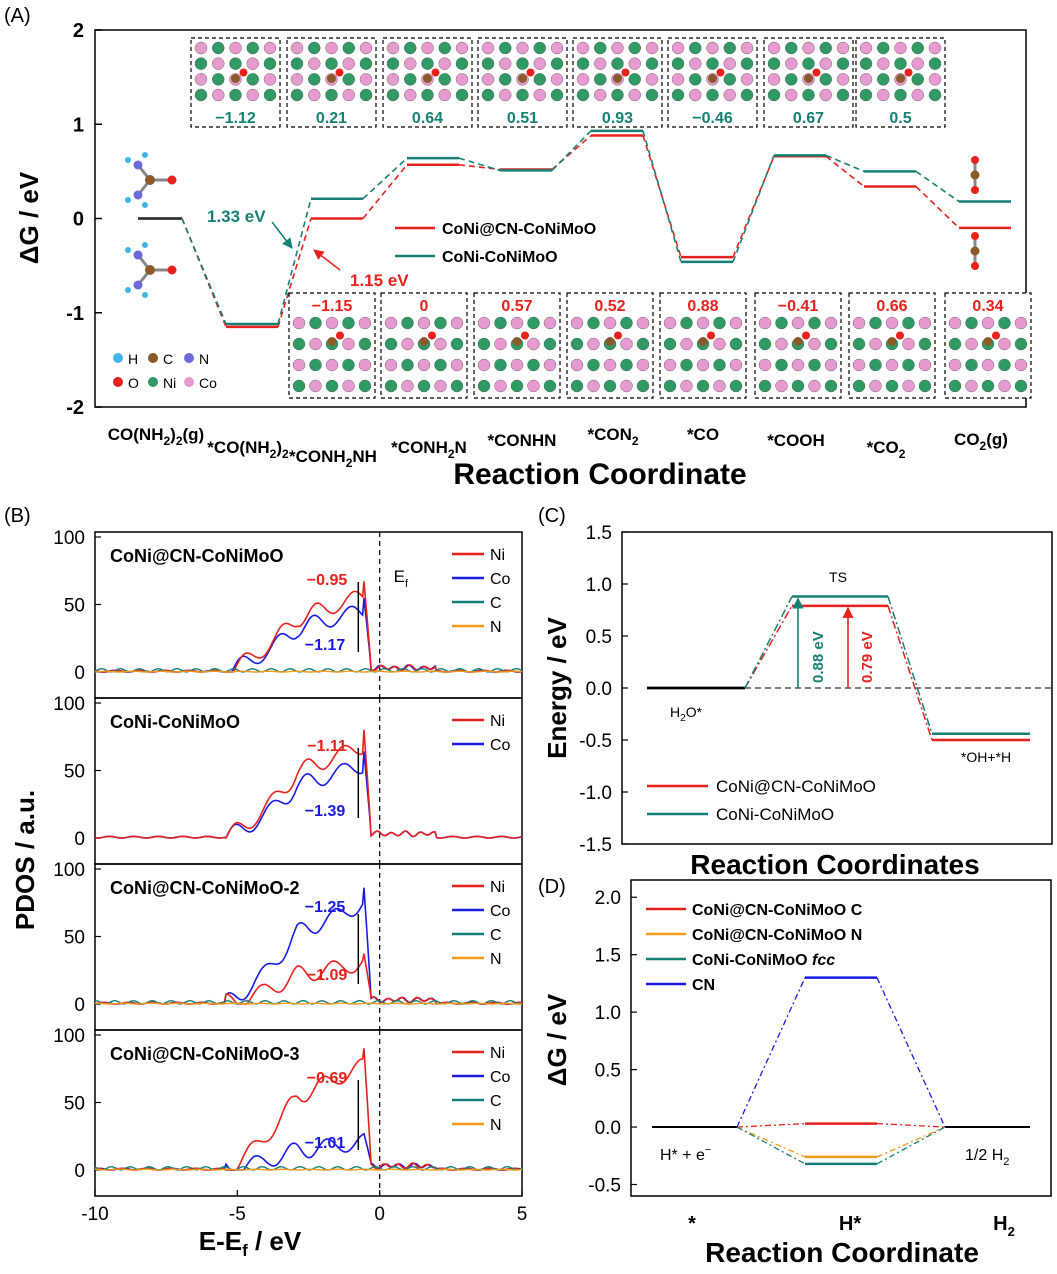 The width and height of the screenshot is (1057, 1274). Describe the element at coordinates (497, 887) in the screenshot. I see `legend-label: Ni` at that location.